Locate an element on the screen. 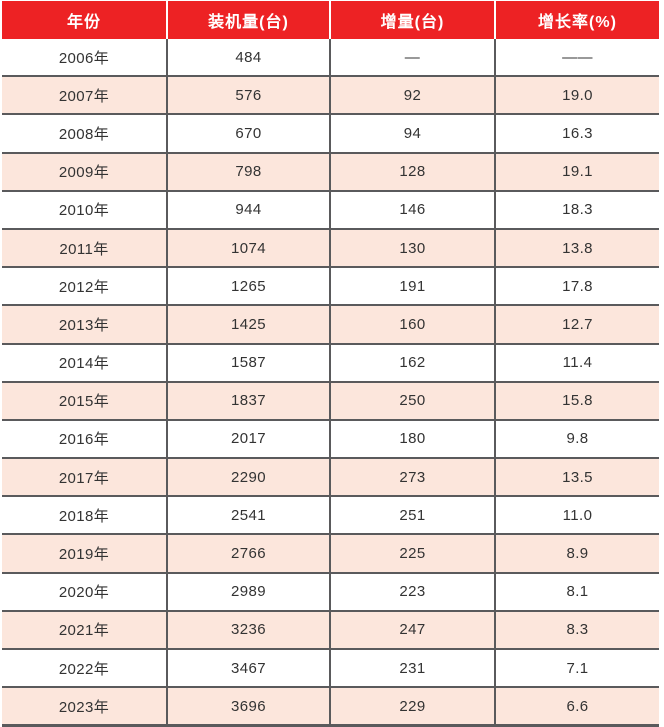  year-cell: 2012年 is located at coordinates (85, 286).